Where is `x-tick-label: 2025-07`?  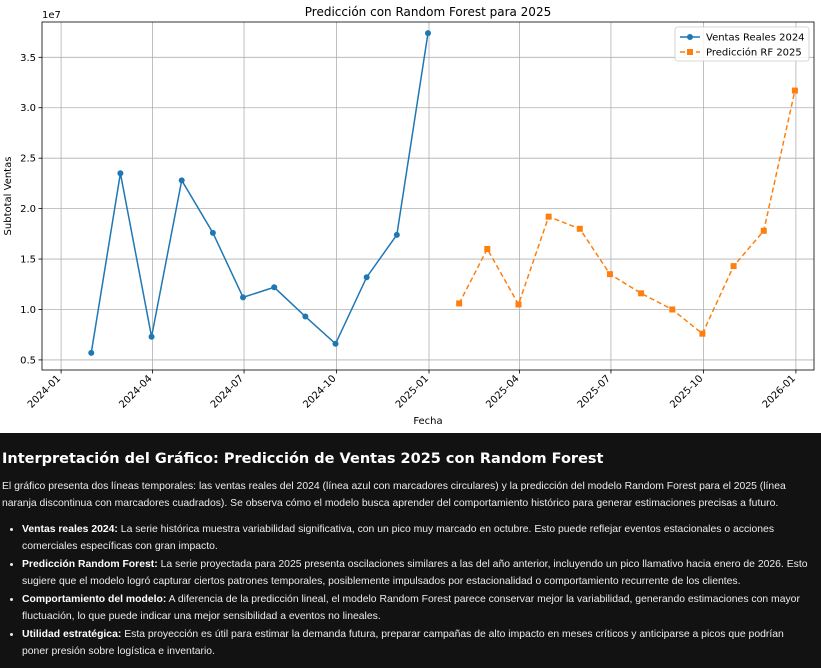 x-tick-label: 2025-07 is located at coordinates (594, 391).